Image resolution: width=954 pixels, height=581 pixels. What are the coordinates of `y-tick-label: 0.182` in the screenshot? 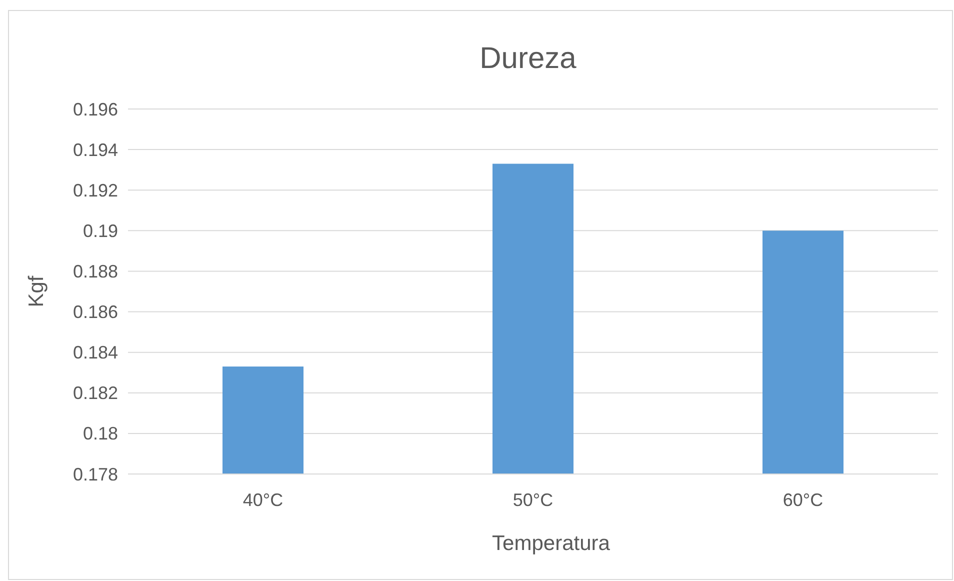 It's located at (95, 393).